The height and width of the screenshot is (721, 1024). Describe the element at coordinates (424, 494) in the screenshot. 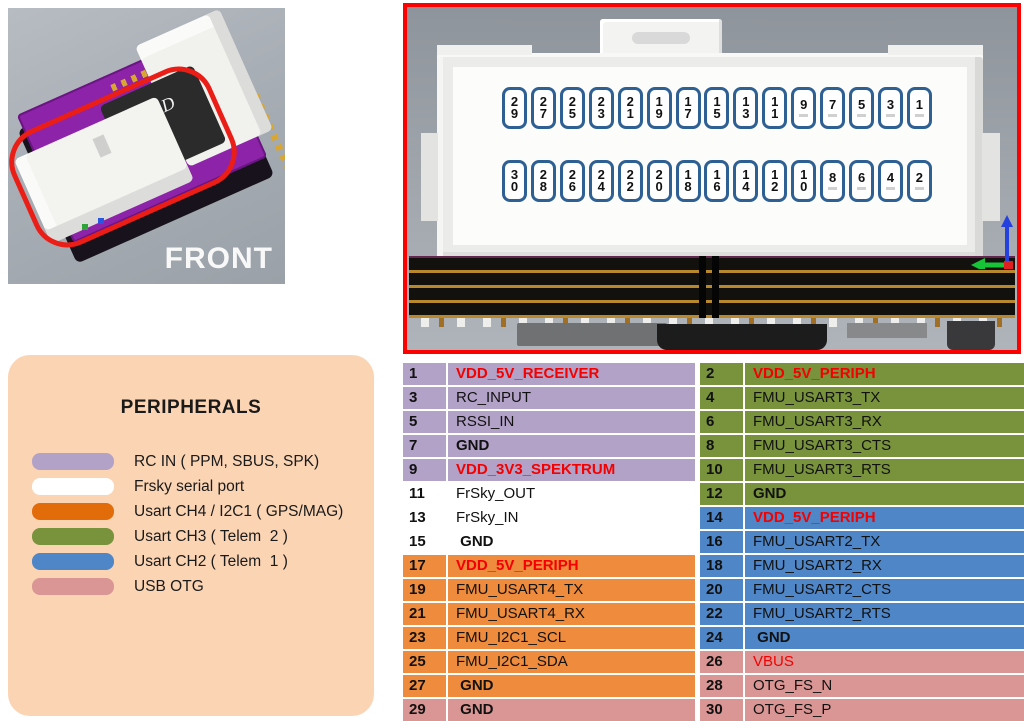

I see `pin-number: 11` at that location.